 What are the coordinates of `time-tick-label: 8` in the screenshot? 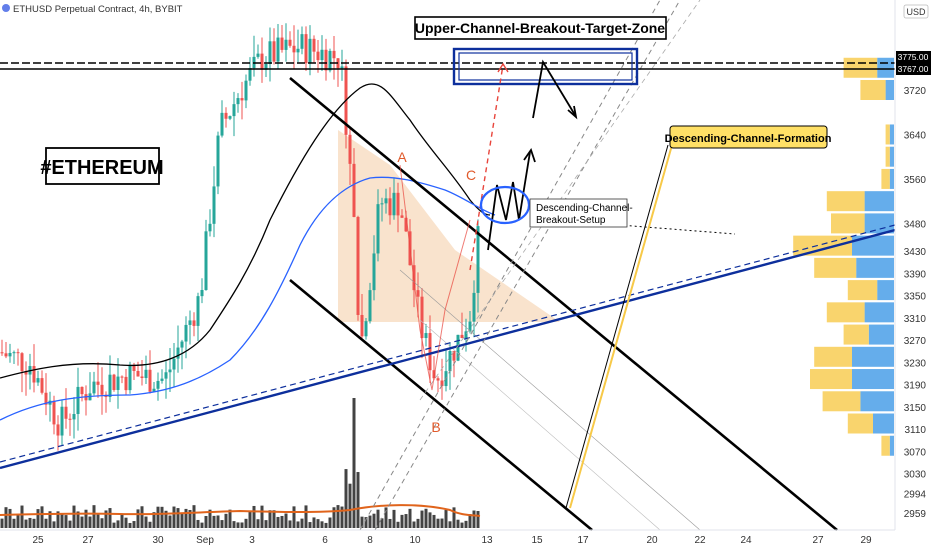 It's located at (370, 540).